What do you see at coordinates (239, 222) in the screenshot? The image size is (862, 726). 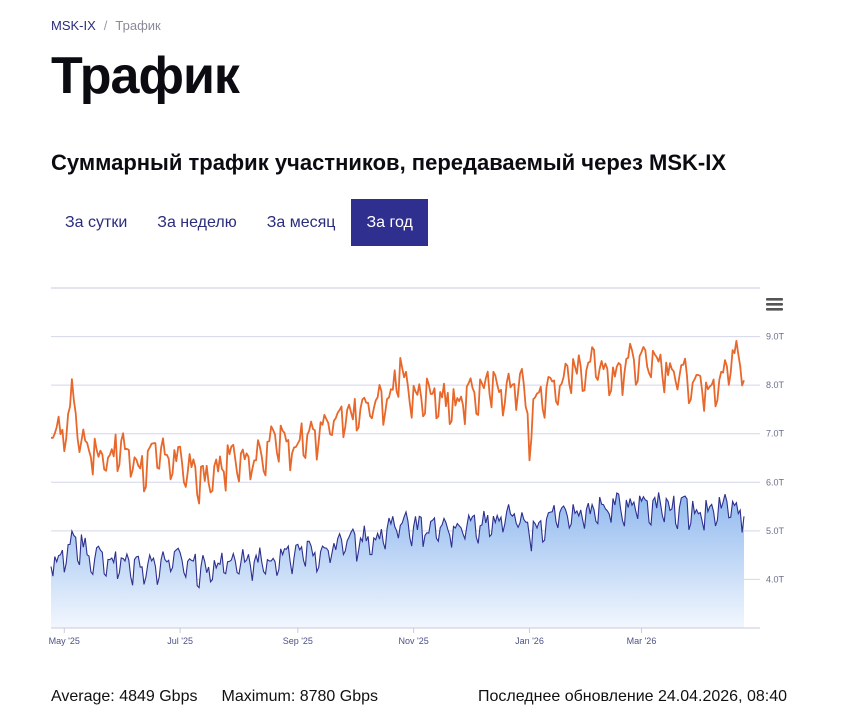 I see `period-tabs: За сутки За неделю За месяц За год` at bounding box center [239, 222].